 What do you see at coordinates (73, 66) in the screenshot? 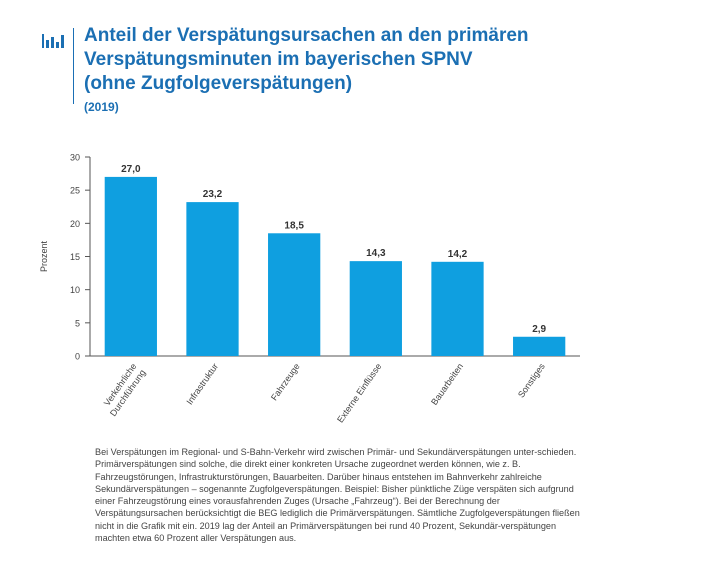
I see `header-divider` at bounding box center [73, 66].